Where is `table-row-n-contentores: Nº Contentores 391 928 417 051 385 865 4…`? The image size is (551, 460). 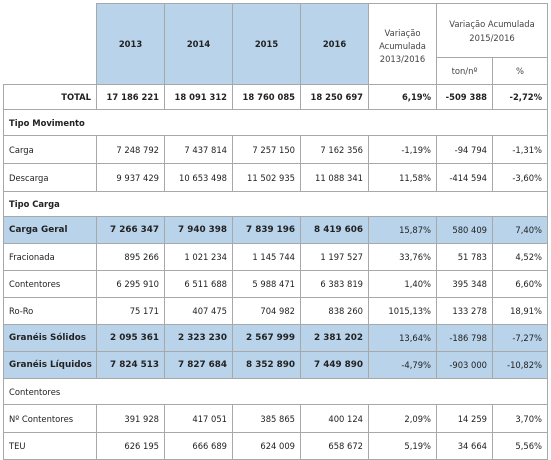
table-row-n-contentores: Nº Contentores 391 928 417 051 385 865 4… is located at coordinates (276, 418).